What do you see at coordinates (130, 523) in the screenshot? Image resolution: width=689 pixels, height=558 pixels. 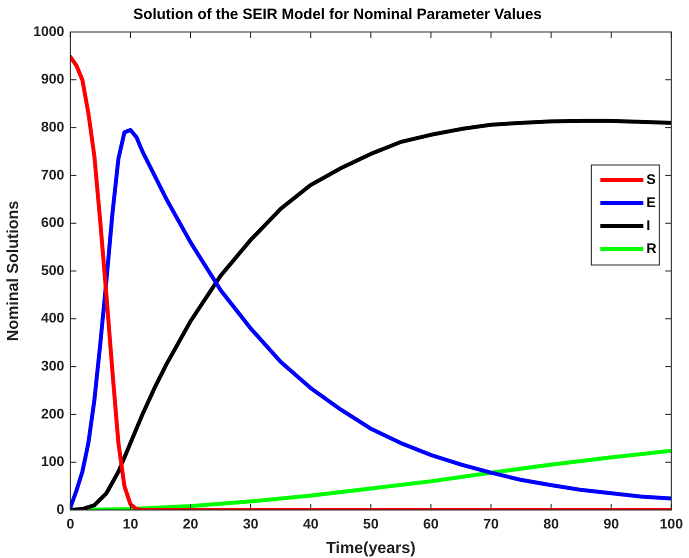 I see `x-tick-label: 10` at bounding box center [130, 523].